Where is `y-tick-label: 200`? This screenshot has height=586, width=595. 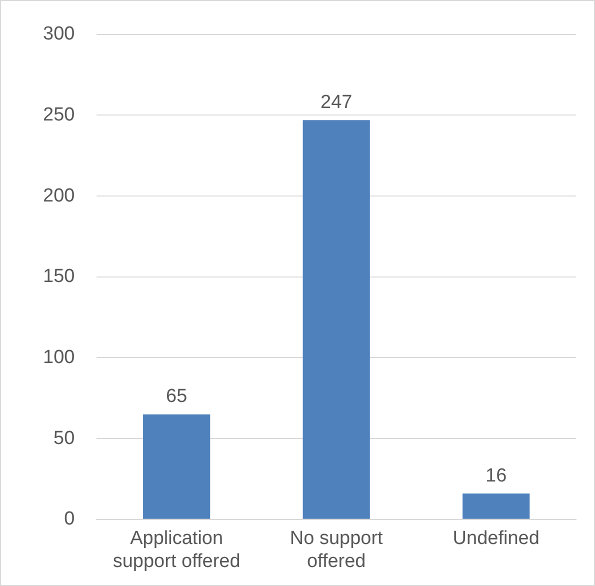 y-tick-label: 200 is located at coordinates (59, 195).